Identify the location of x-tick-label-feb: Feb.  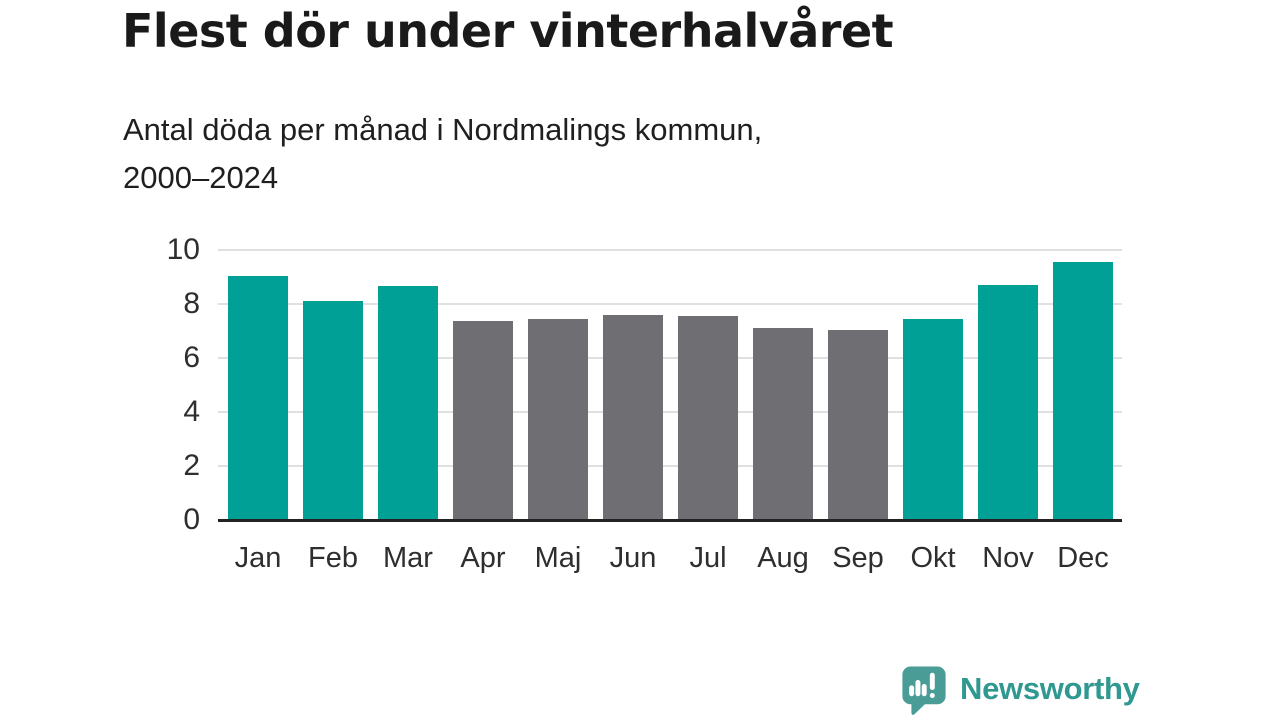
(333, 558).